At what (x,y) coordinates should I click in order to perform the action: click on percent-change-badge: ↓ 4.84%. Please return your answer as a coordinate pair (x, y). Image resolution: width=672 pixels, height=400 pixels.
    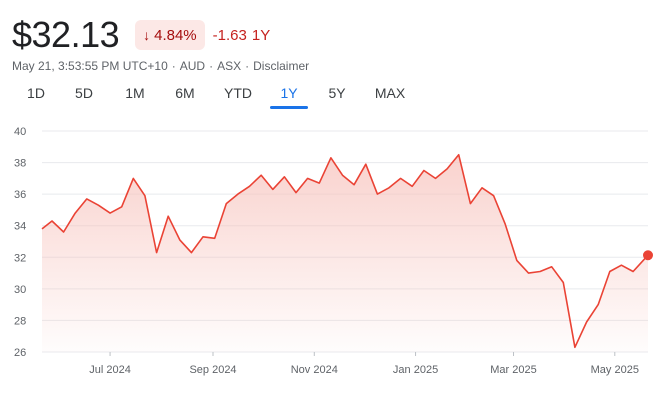
    Looking at the image, I should click on (170, 35).